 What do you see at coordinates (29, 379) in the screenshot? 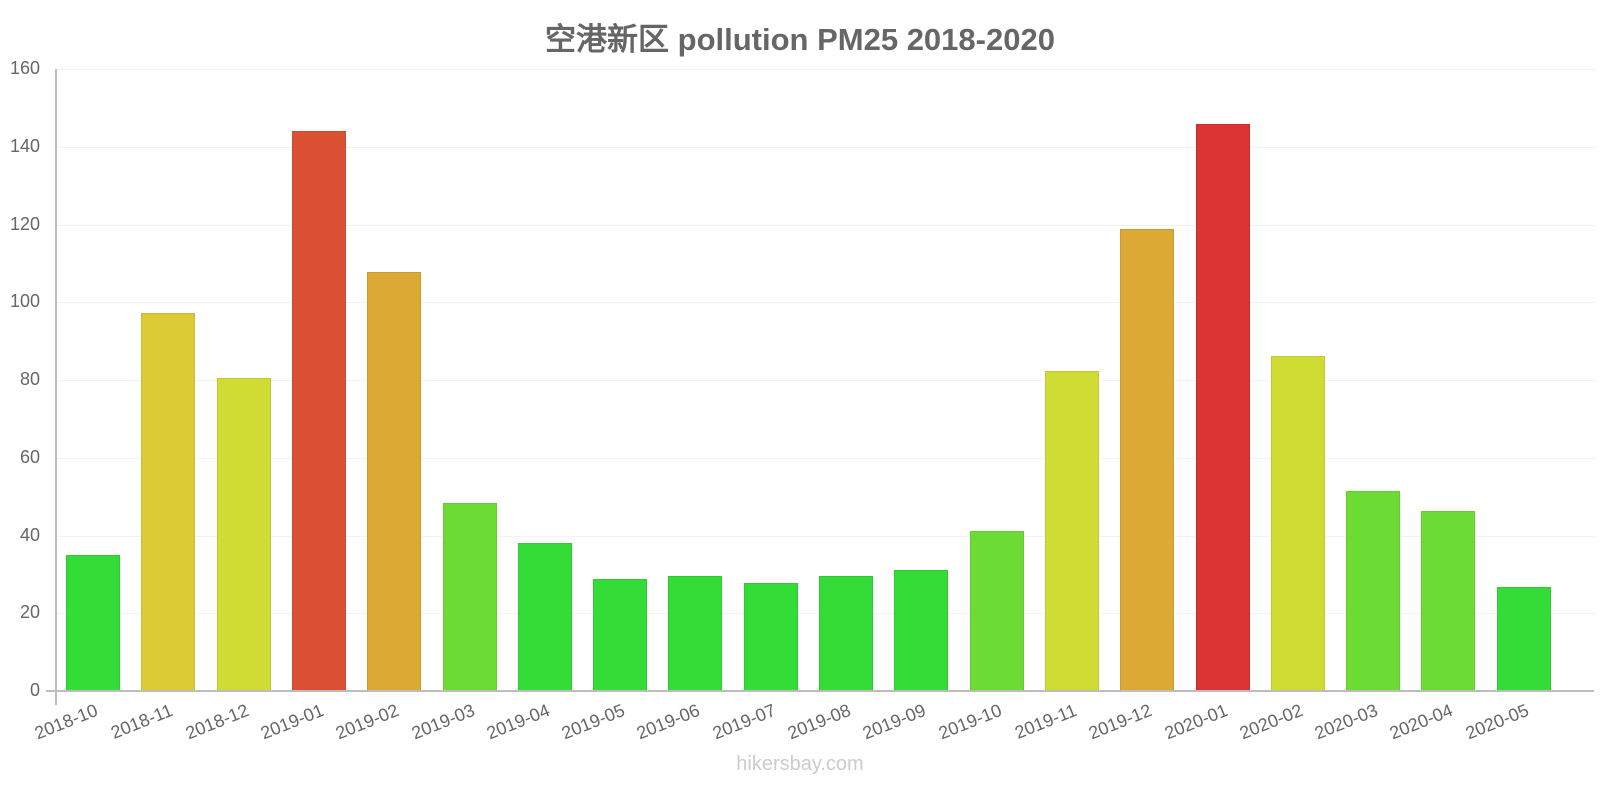
I see `y-tick-label: 80` at bounding box center [29, 379].